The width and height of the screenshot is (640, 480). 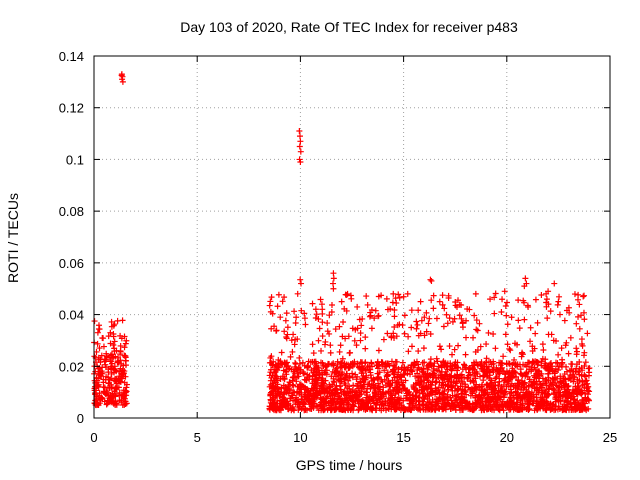 What do you see at coordinates (13, 238) in the screenshot?
I see `y-axis-title: ROTI / TECUs` at bounding box center [13, 238].